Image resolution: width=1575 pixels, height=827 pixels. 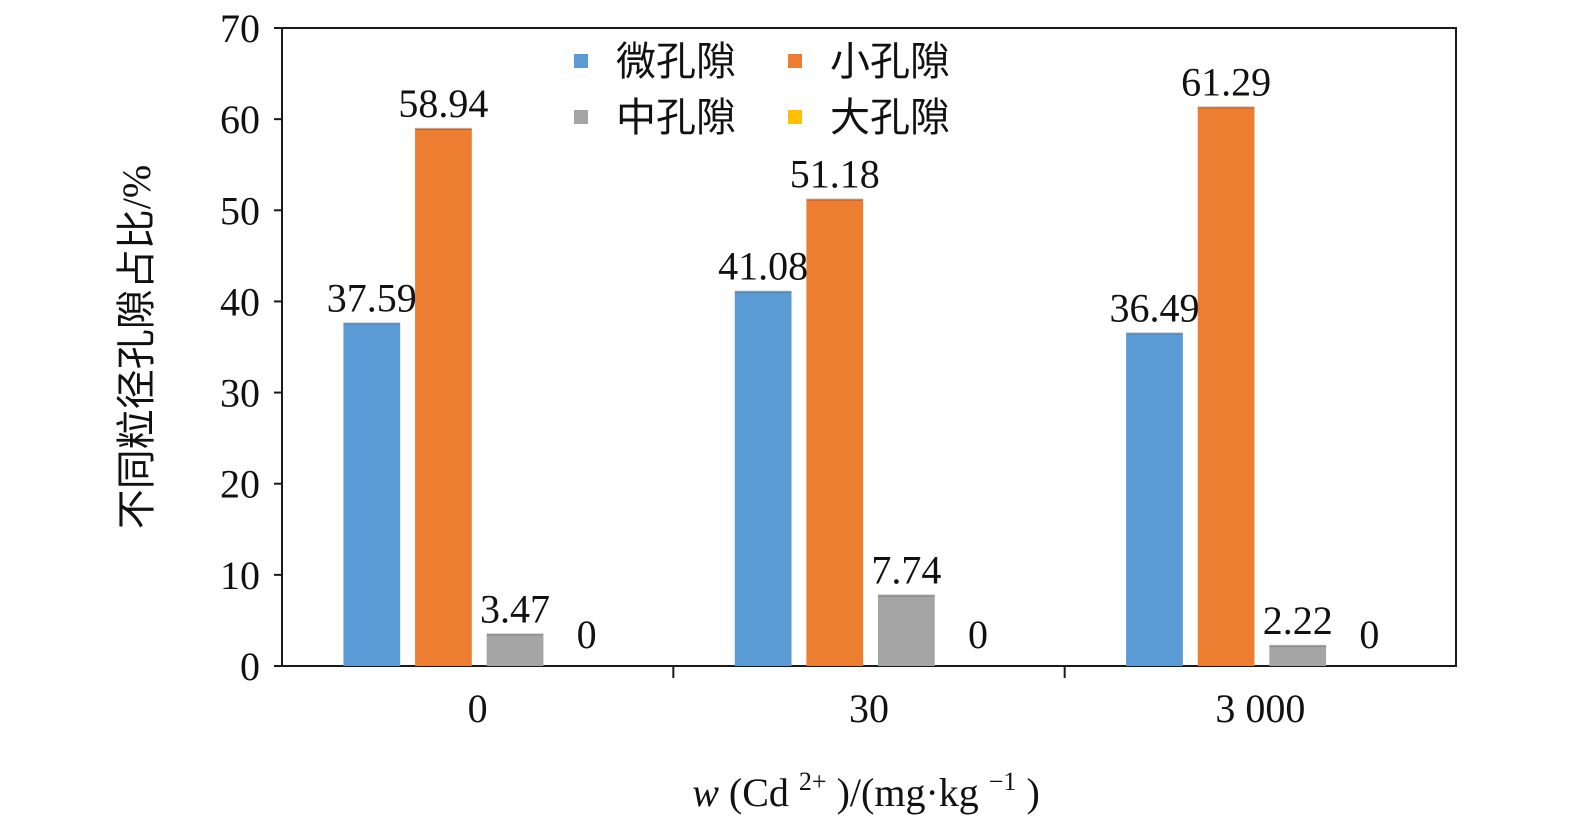 I want to click on x-tick-label: 3 000, so click(x=1260, y=708).